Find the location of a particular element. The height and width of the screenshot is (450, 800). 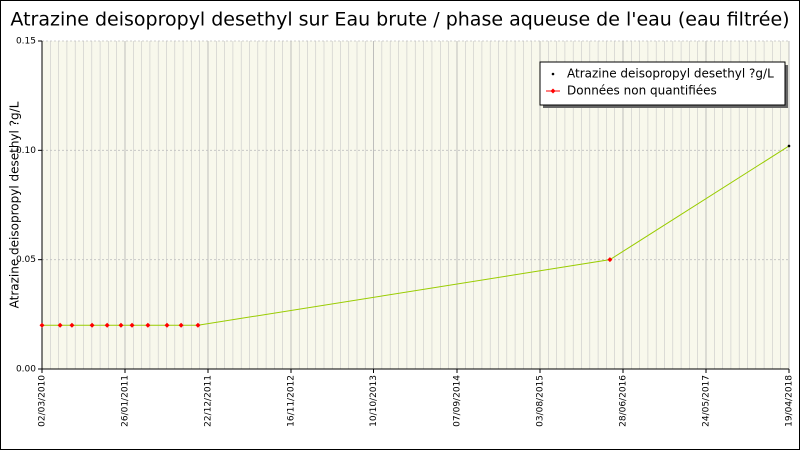

x-tick-label: 10/10/2013 is located at coordinates (374, 401).